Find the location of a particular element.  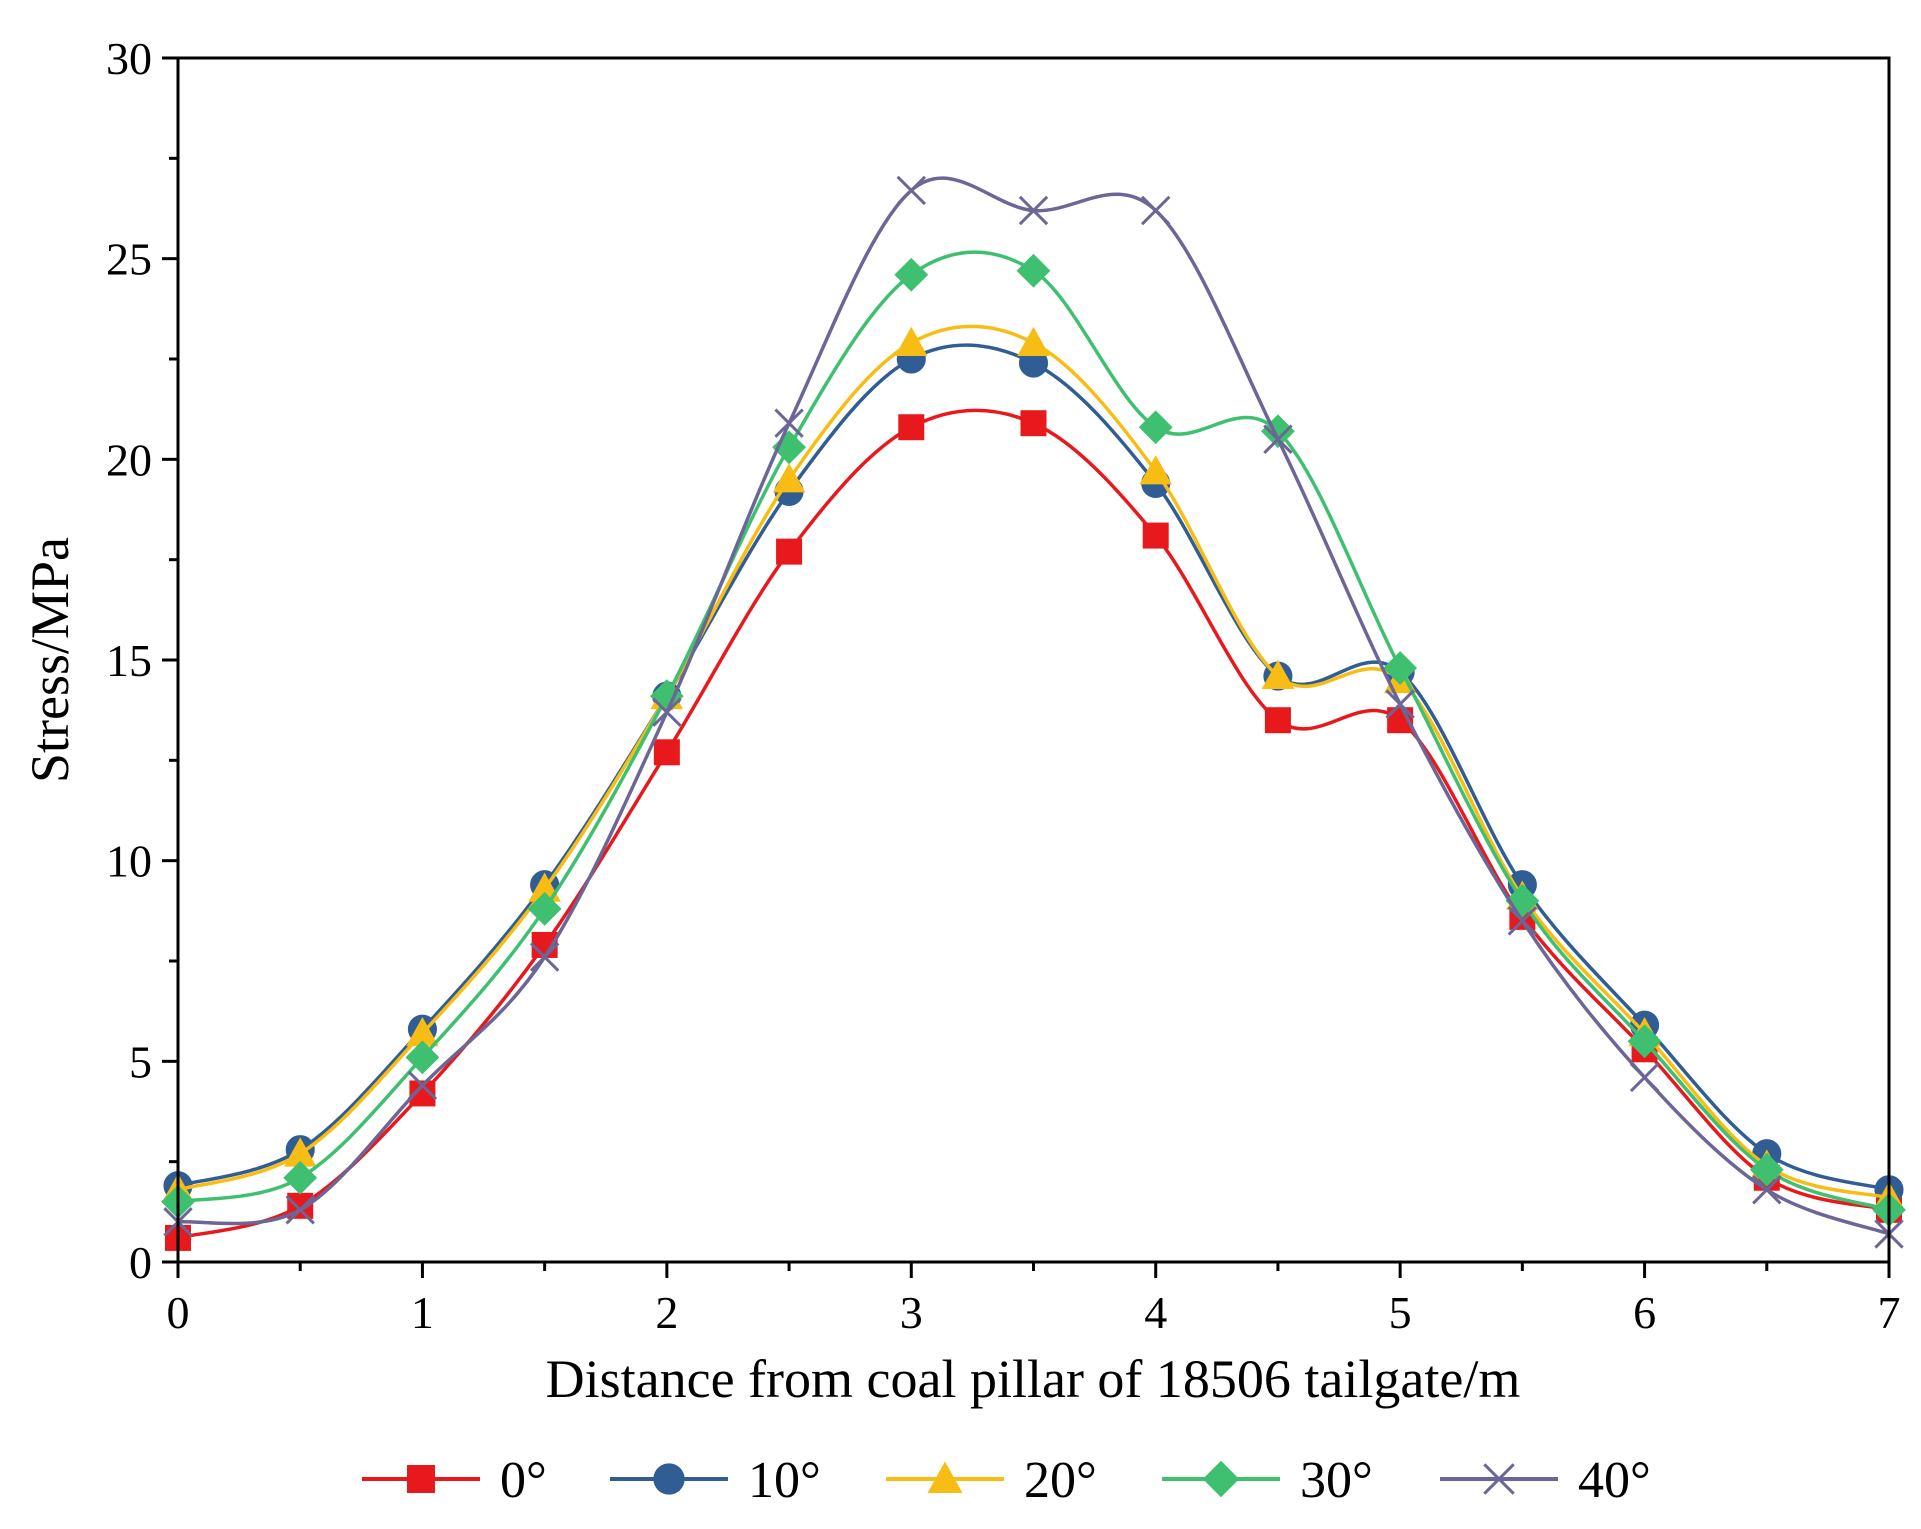

legend: 0° 10° 20° 30° 40° is located at coordinates (1006, 1480).